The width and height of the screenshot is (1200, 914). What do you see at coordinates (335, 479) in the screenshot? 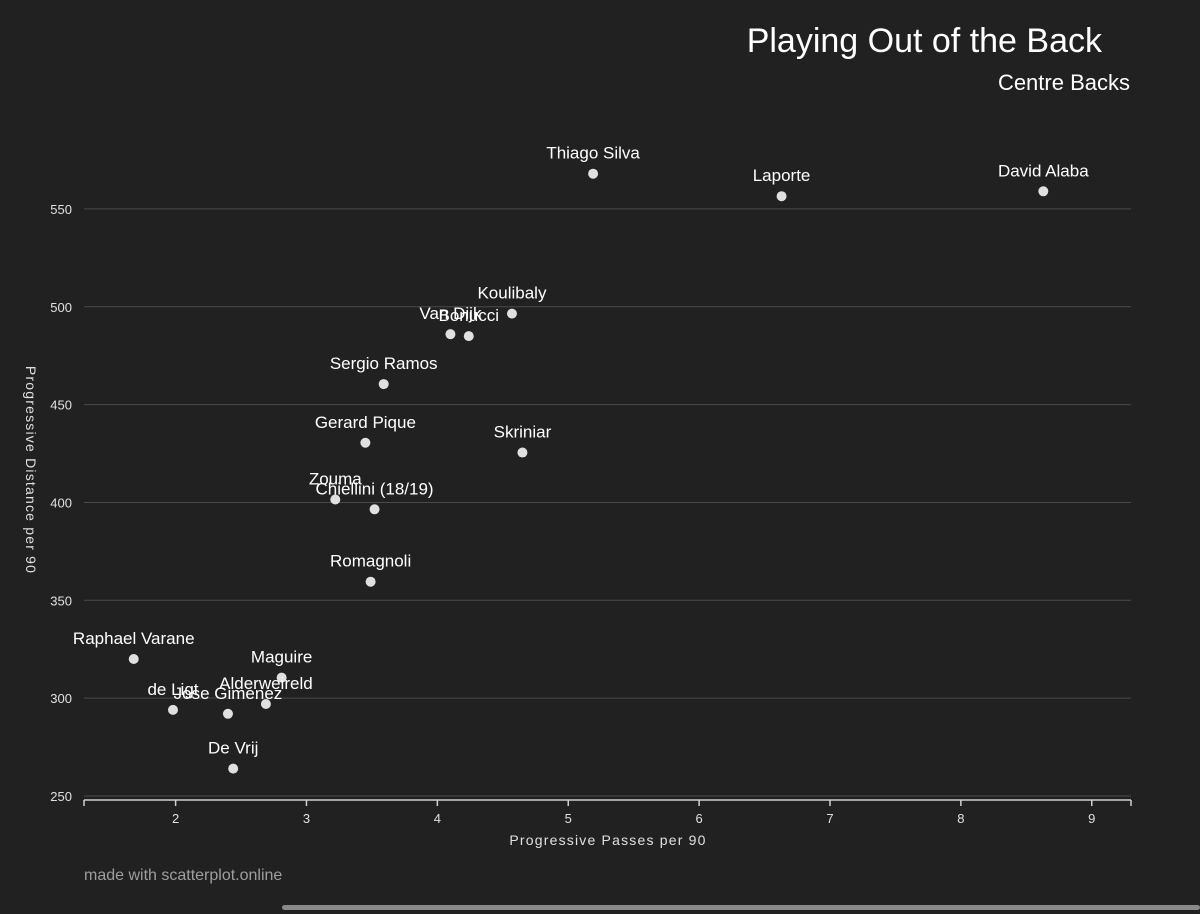
I see `point-label: Zouma` at bounding box center [335, 479].